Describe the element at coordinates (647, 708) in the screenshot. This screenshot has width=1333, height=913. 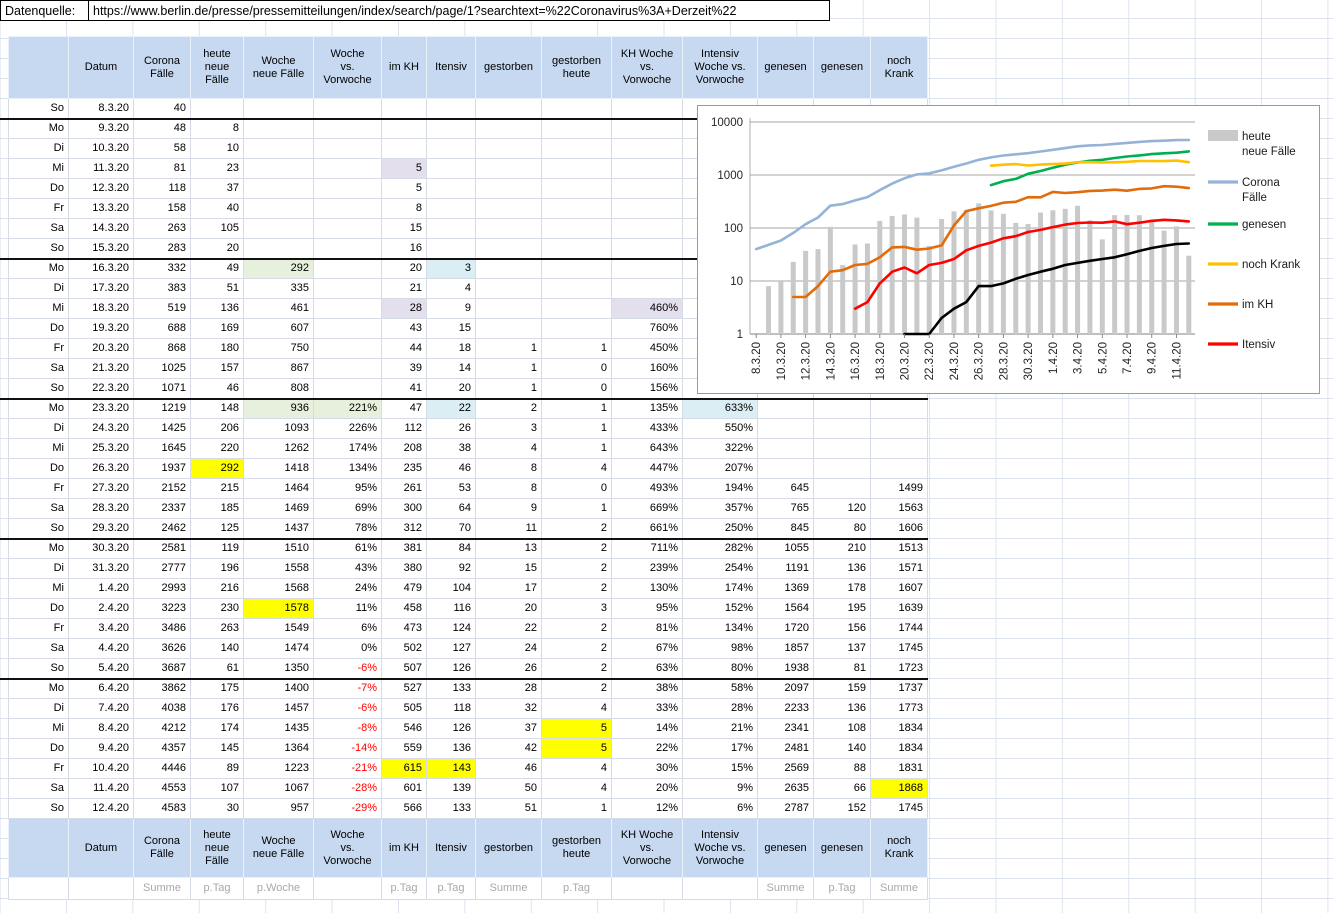
I see `value-cell: 33%` at that location.